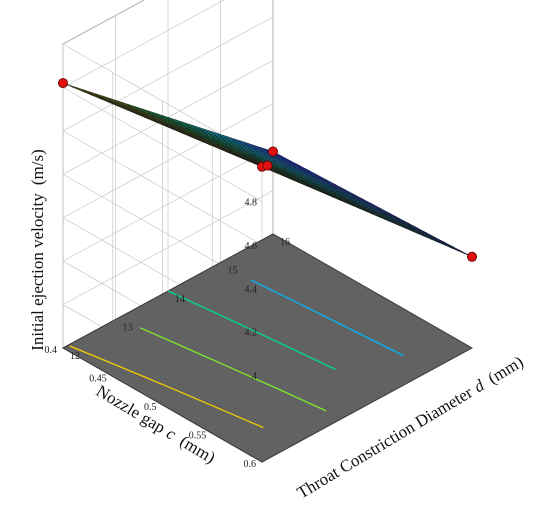 The width and height of the screenshot is (550, 530). What do you see at coordinates (128, 328) in the screenshot?
I see `d-tick-label: 13` at bounding box center [128, 328].